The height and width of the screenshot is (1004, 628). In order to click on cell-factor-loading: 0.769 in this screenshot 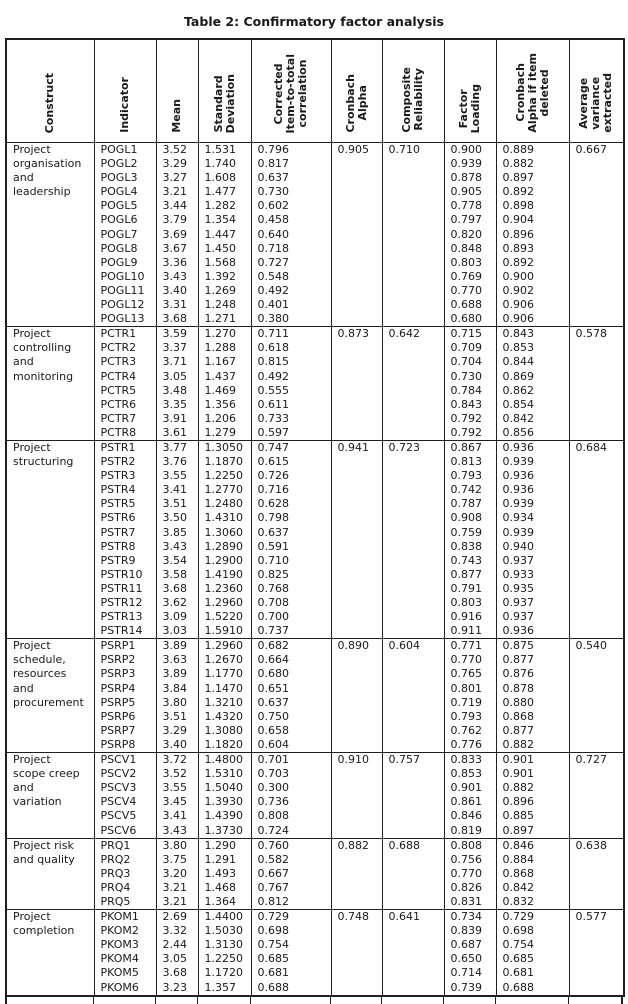, I will do `click(469, 276)`.